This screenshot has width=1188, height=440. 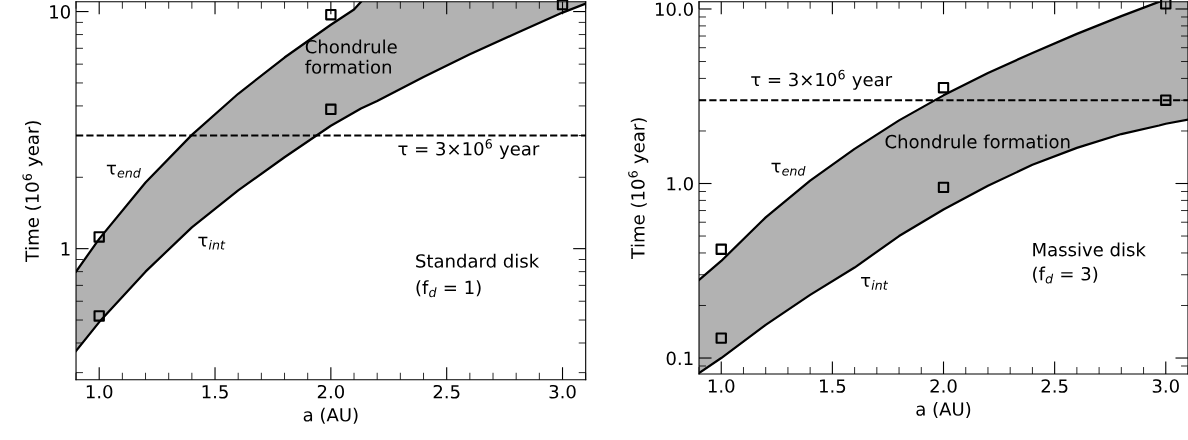 What do you see at coordinates (680, 183) in the screenshot?
I see `y-tick-label: 1.0` at bounding box center [680, 183].